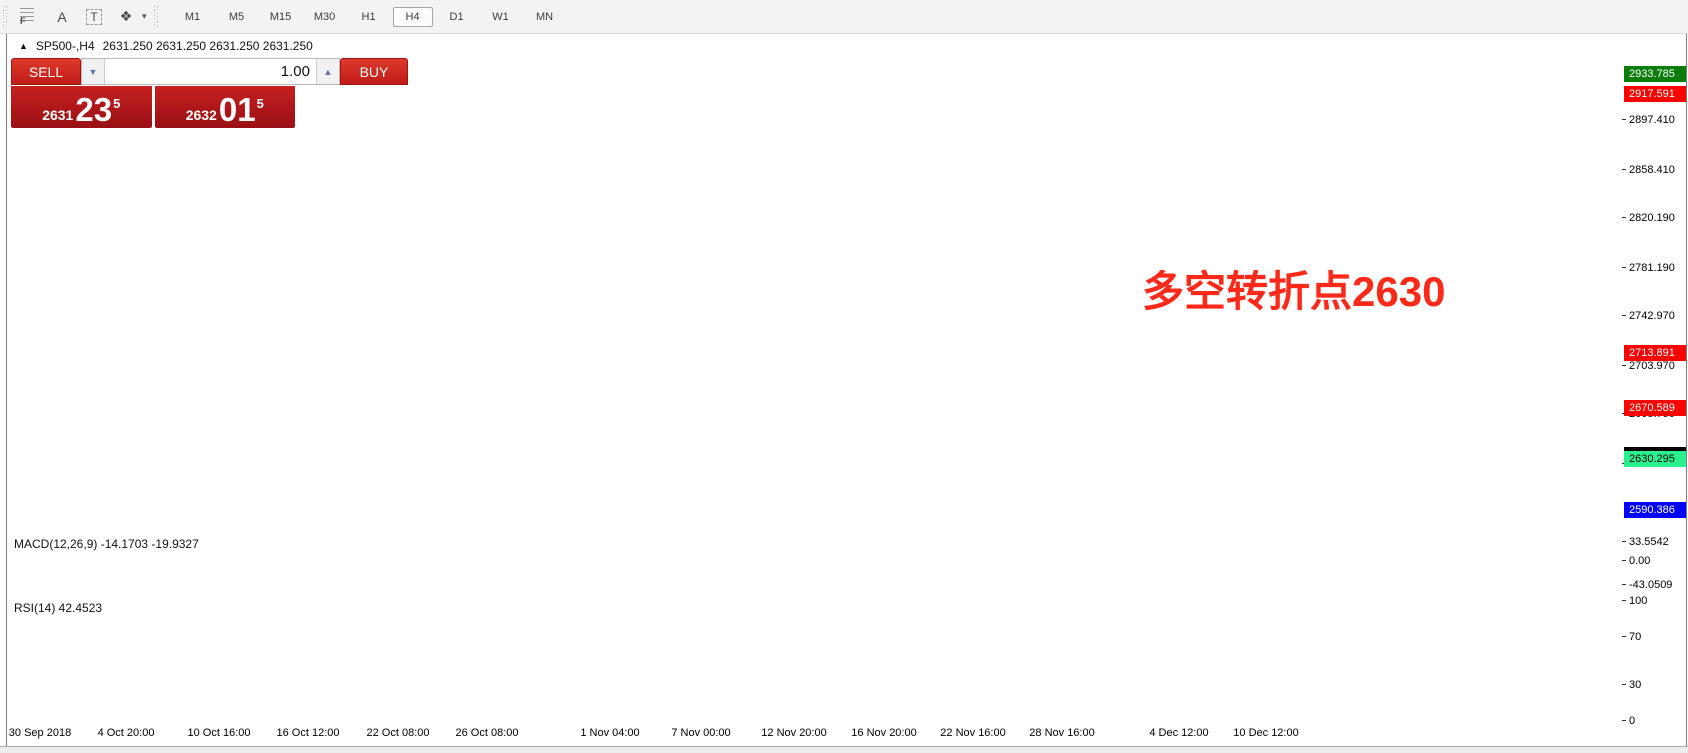  What do you see at coordinates (280, 16) in the screenshot?
I see `timeframe-button-m15: M15` at bounding box center [280, 16].